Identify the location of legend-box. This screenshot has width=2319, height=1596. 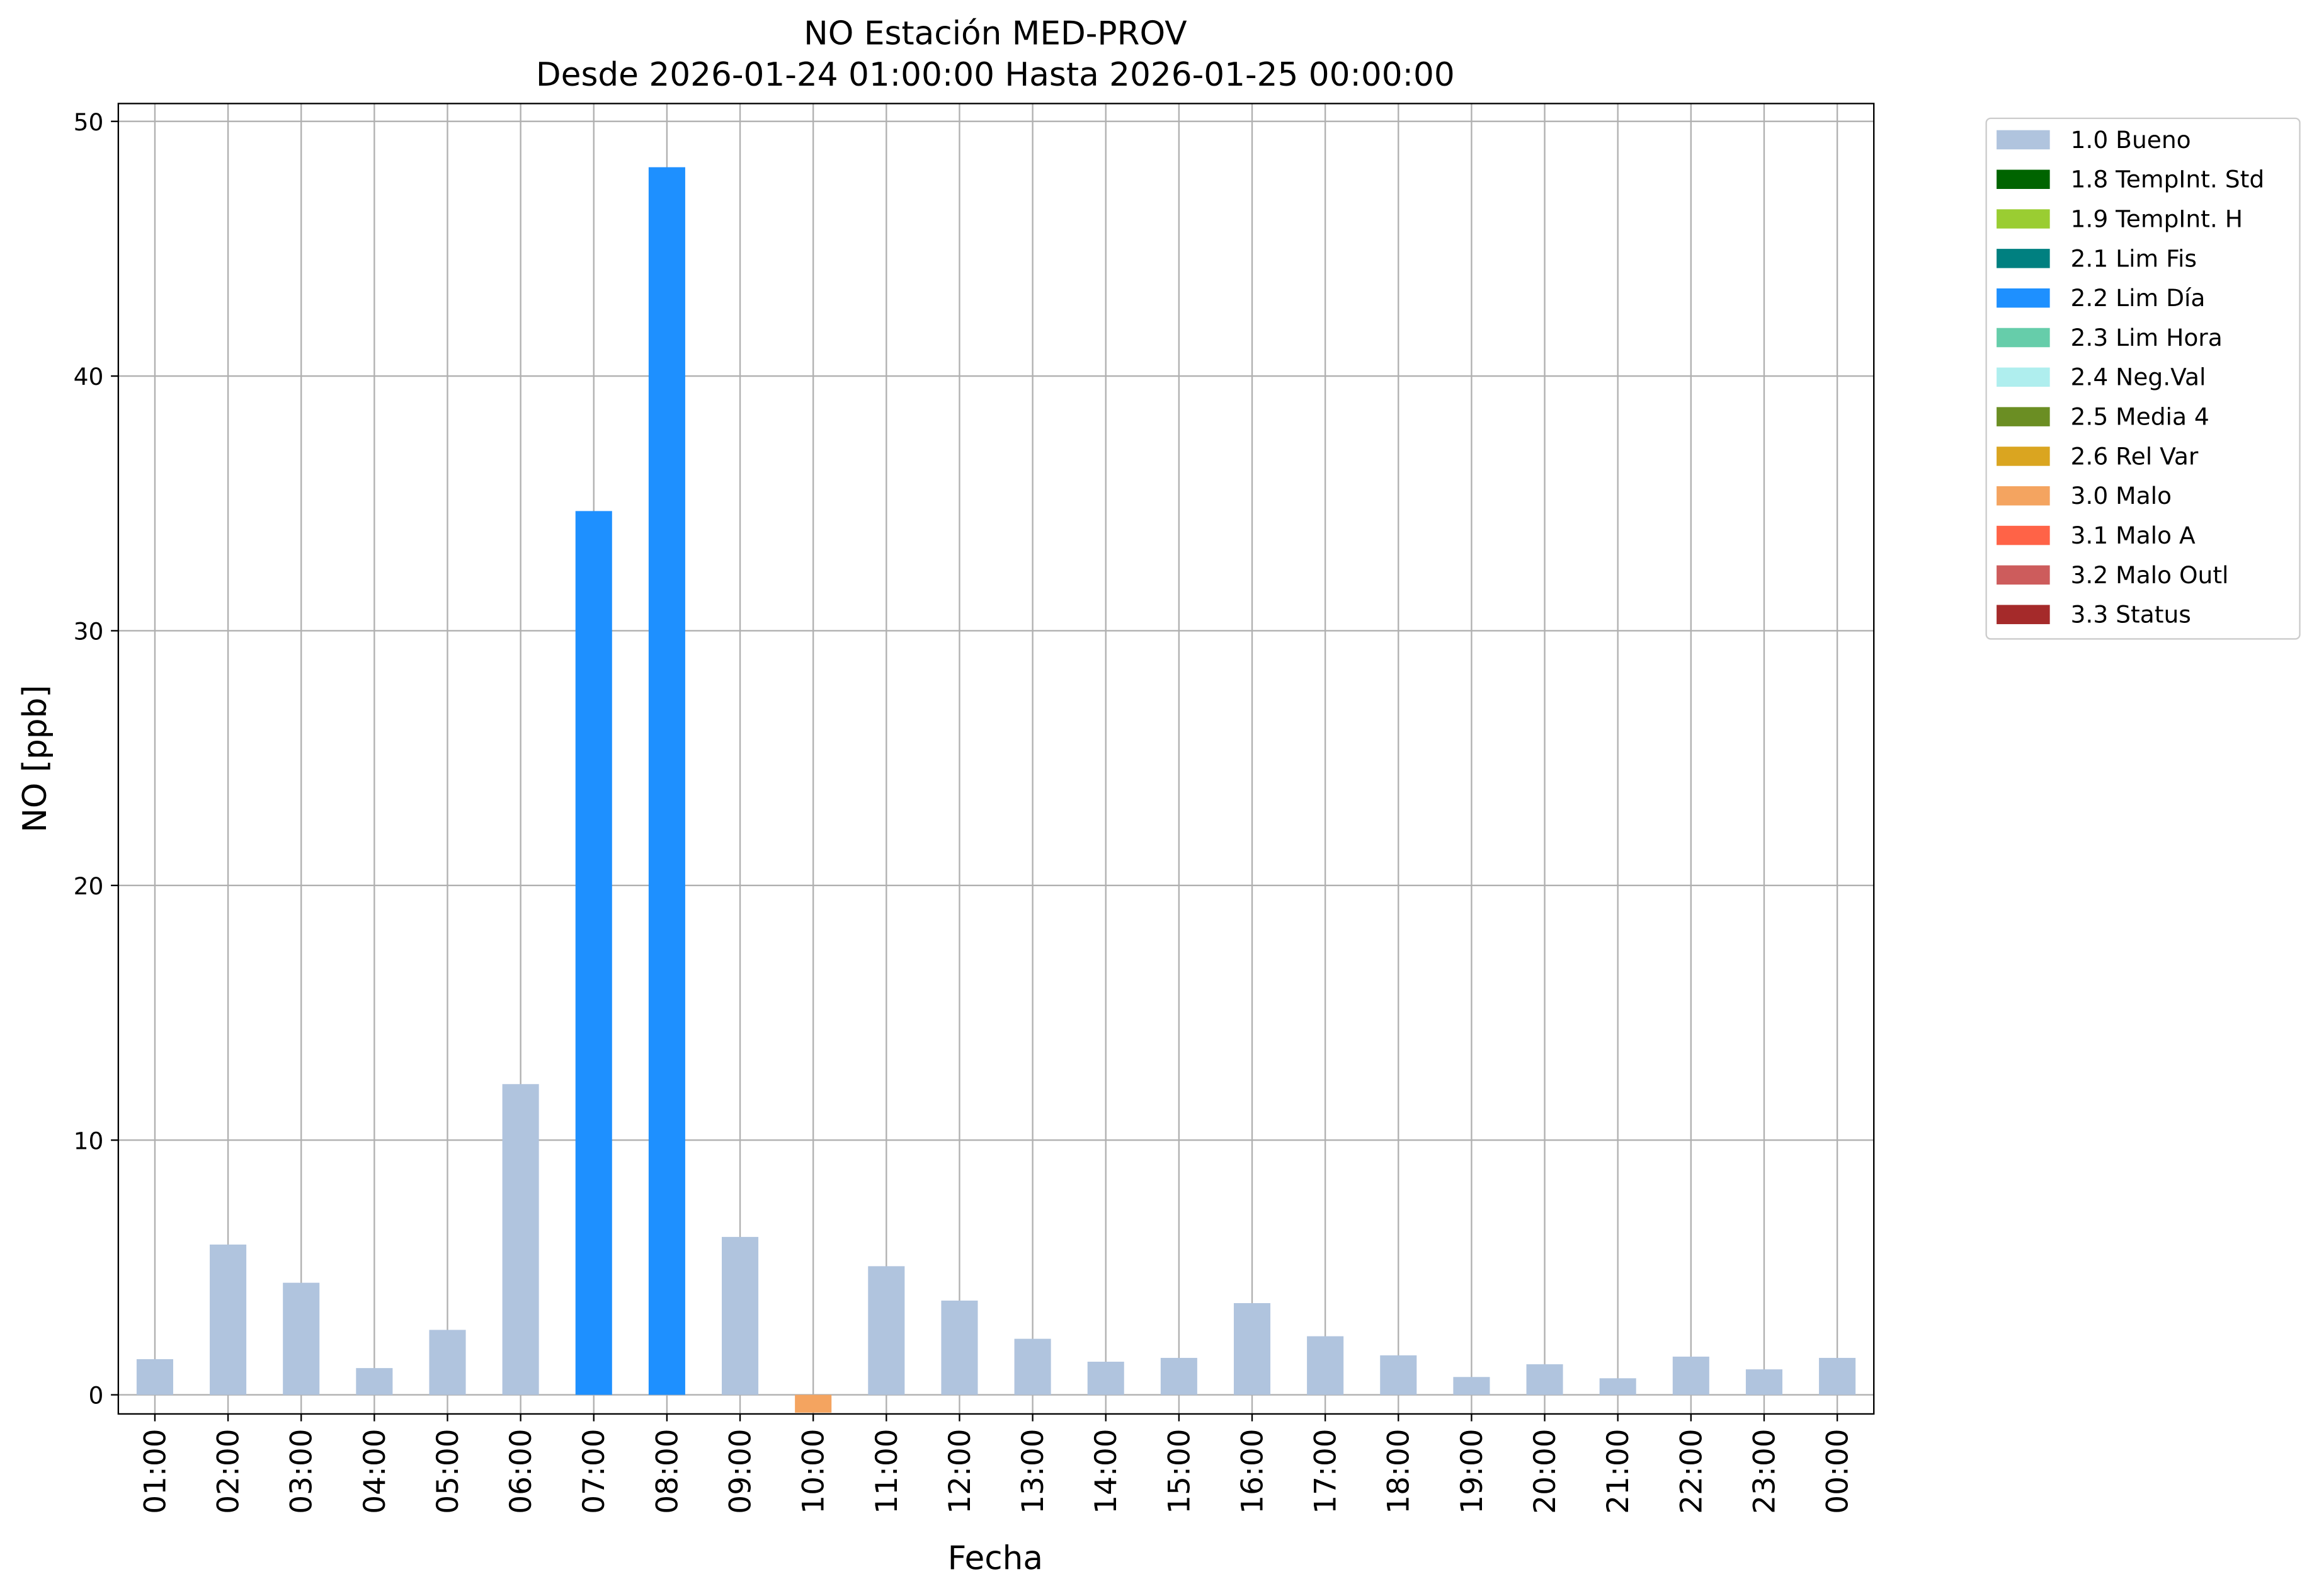
(2143, 378).